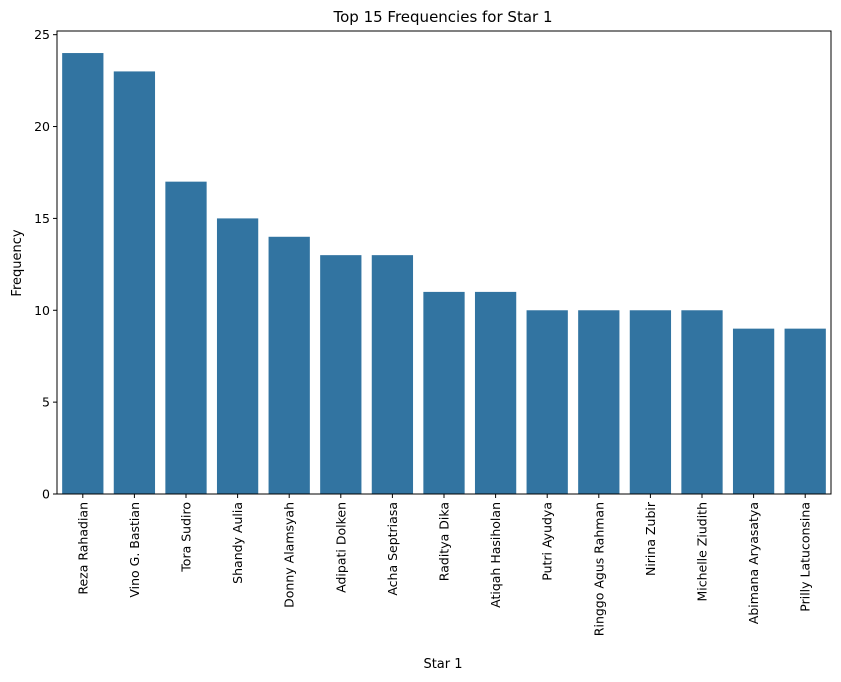 The width and height of the screenshot is (841, 682). I want to click on x-tick-label: Raditya Dika, so click(444, 541).